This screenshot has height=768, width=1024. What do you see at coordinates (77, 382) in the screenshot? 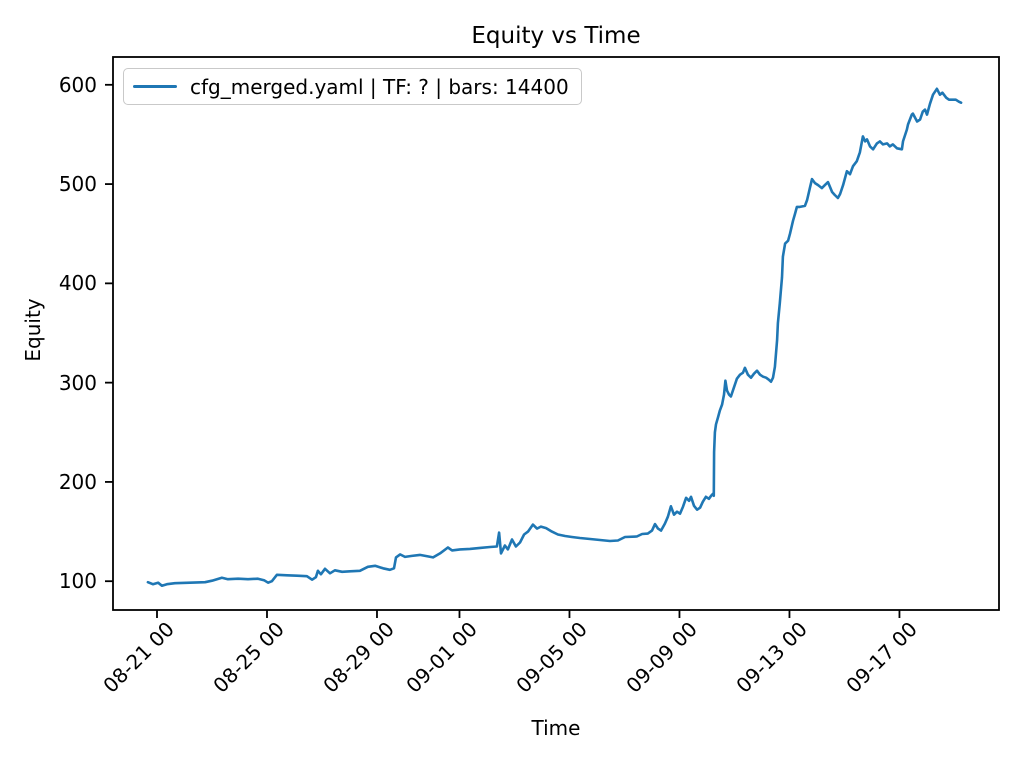
I see `y-tick-label: 300` at bounding box center [77, 382].